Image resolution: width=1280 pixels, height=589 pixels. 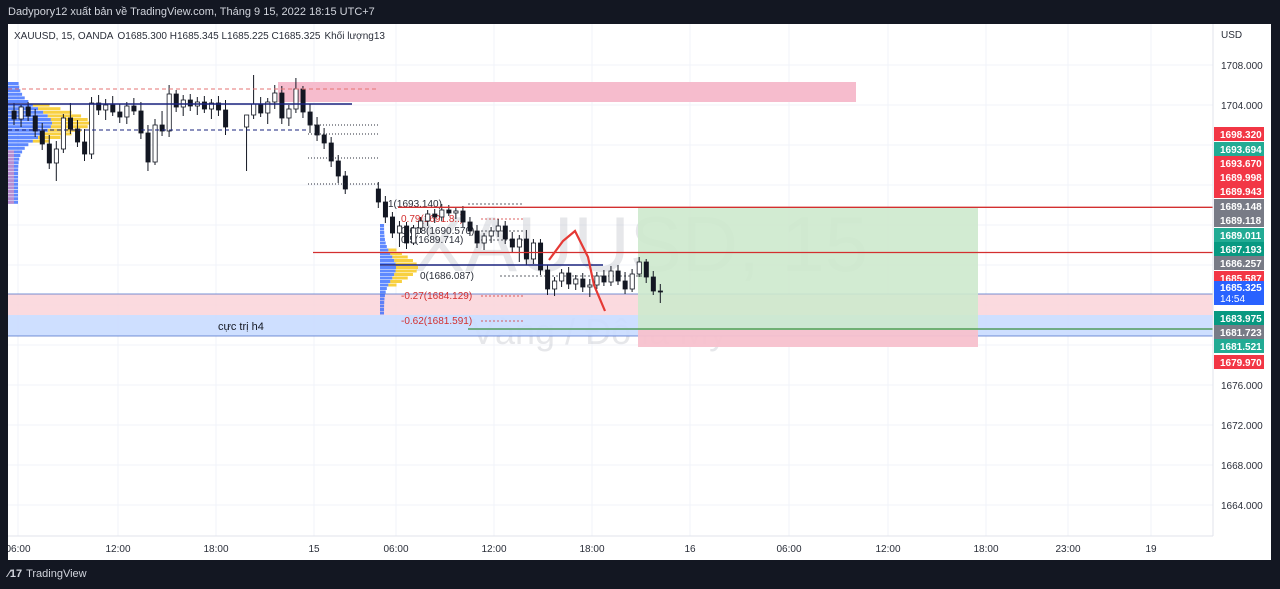 I want to click on price-tag-value: 1686.257, so click(x=1241, y=264).